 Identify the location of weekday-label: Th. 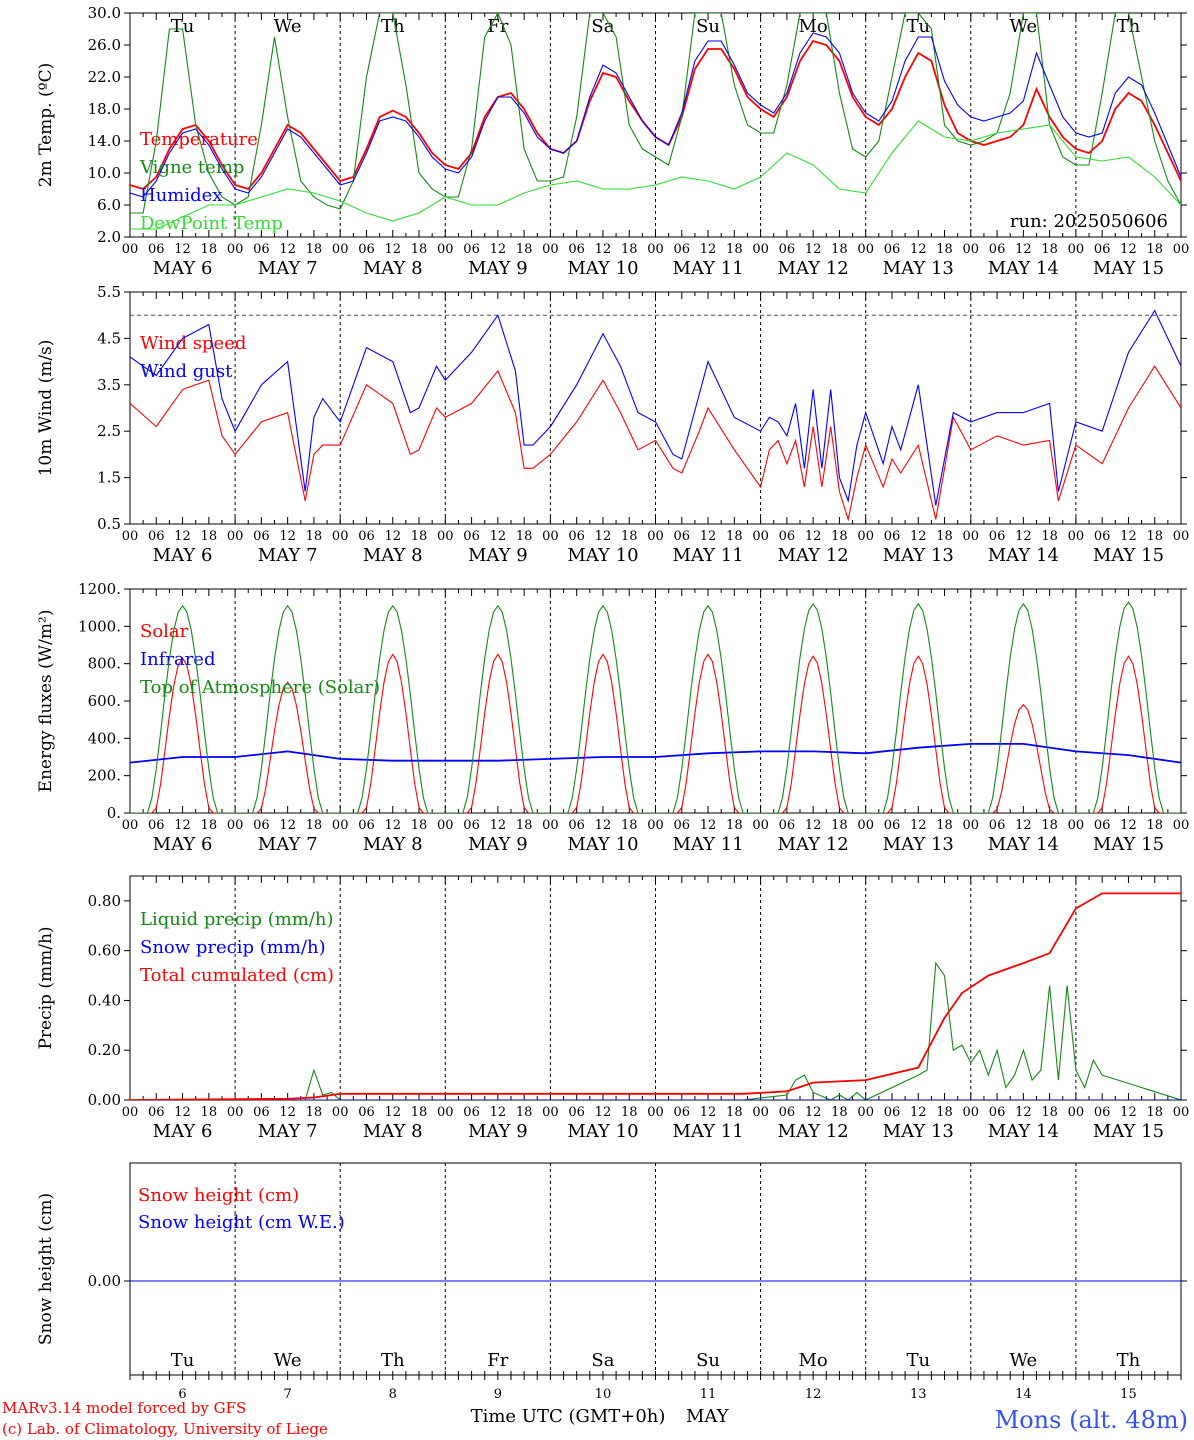
(393, 1360).